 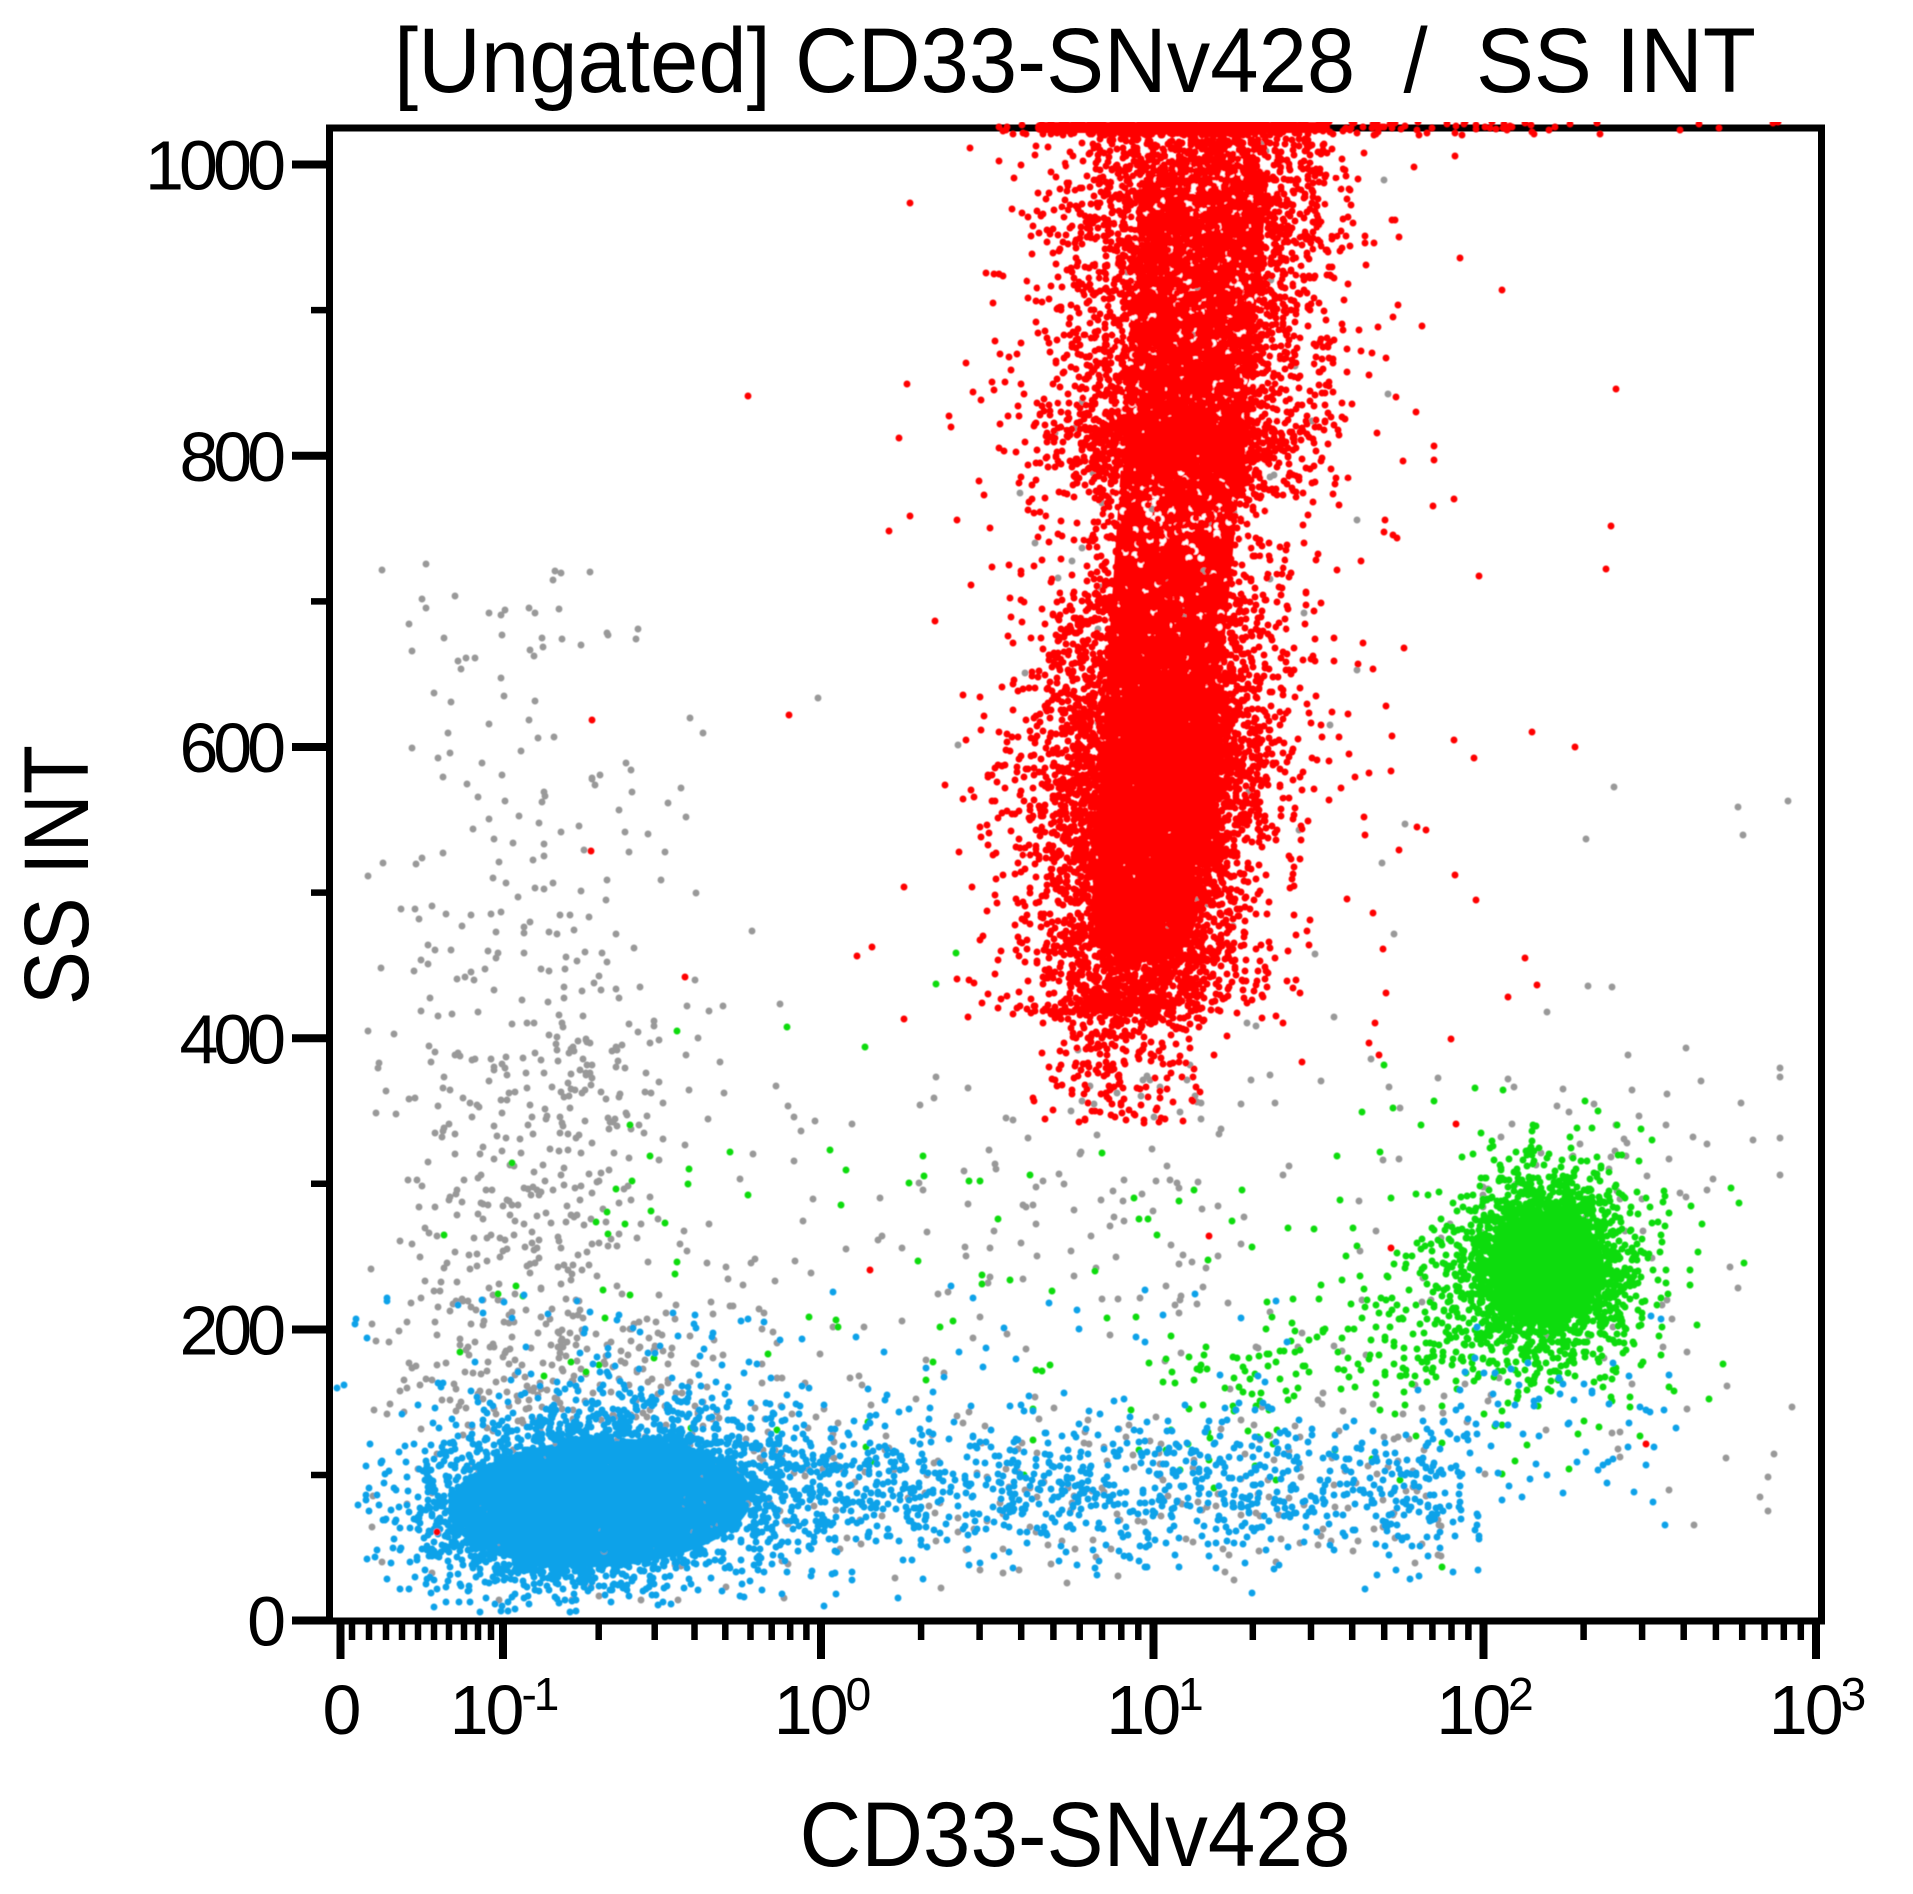 I want to click on svg-text: 800, so click(x=232, y=457).